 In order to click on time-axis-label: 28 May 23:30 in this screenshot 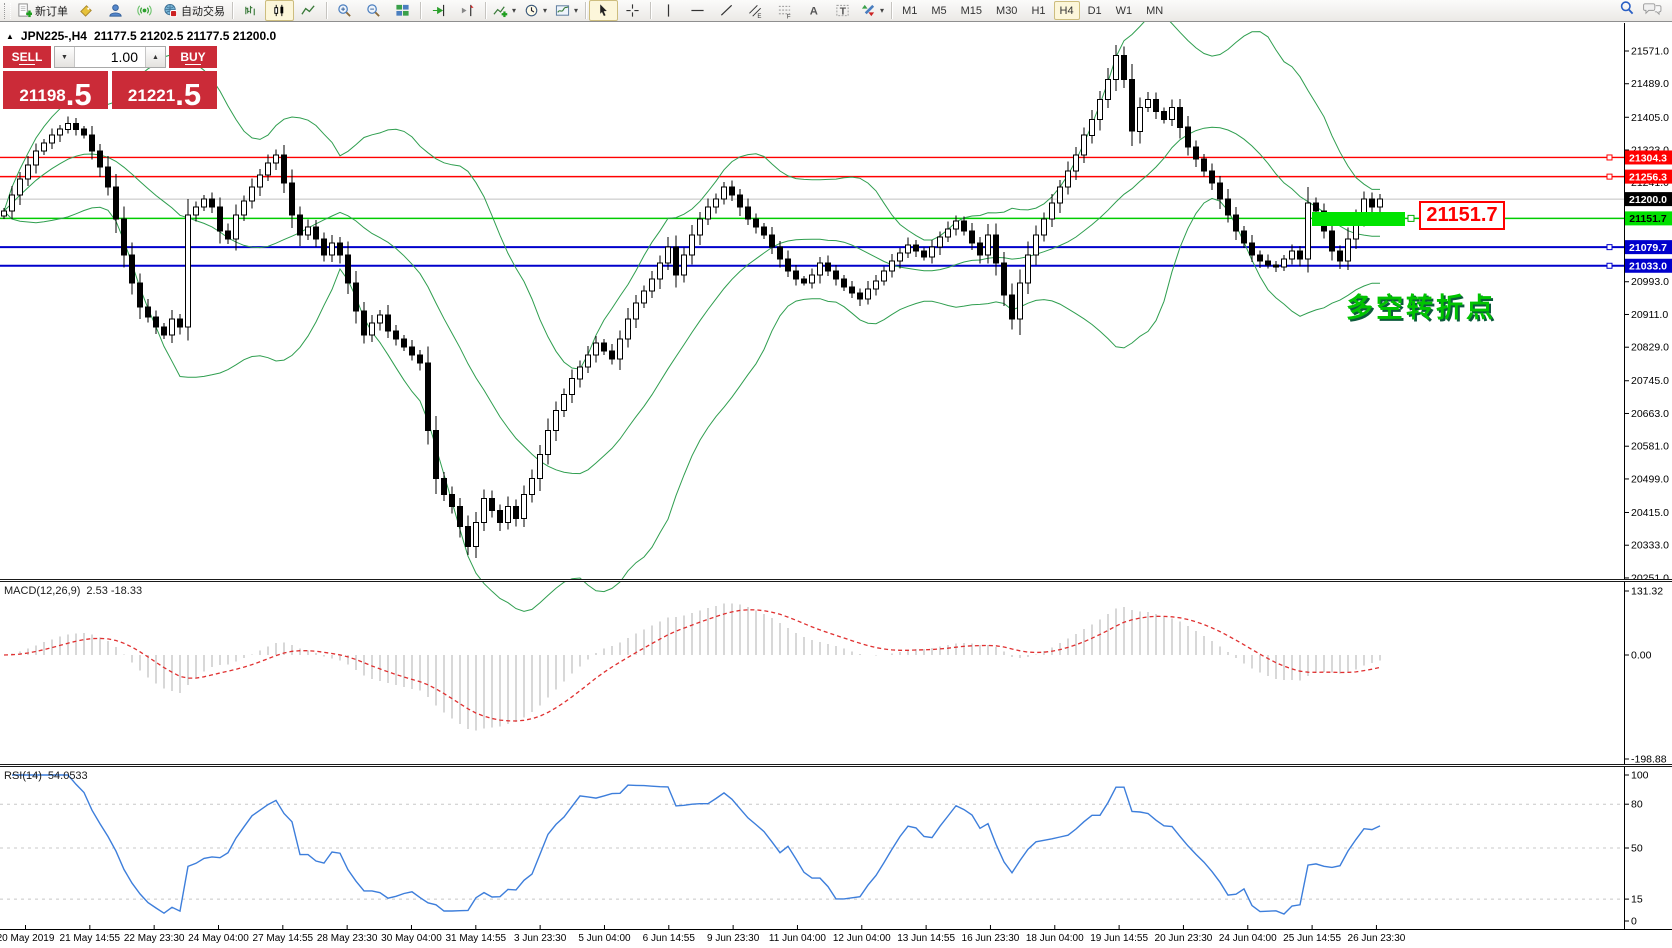, I will do `click(347, 938)`.